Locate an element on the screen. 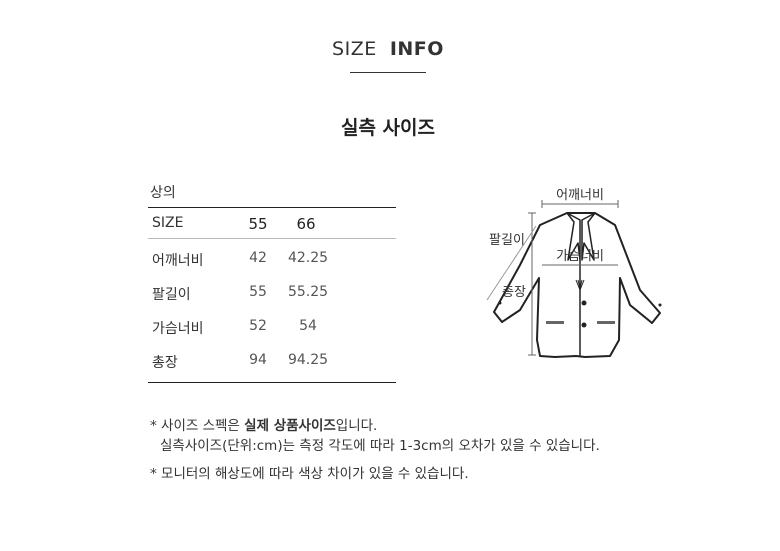  table-row: 가슴너비 52 54 is located at coordinates (272, 328).